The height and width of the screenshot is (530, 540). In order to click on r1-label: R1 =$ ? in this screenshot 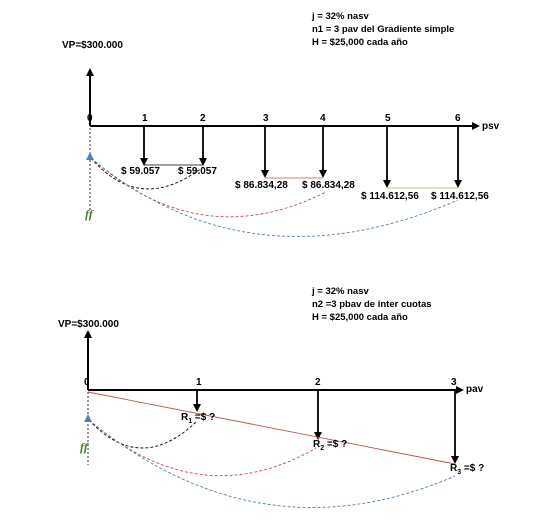, I will do `click(198, 418)`.